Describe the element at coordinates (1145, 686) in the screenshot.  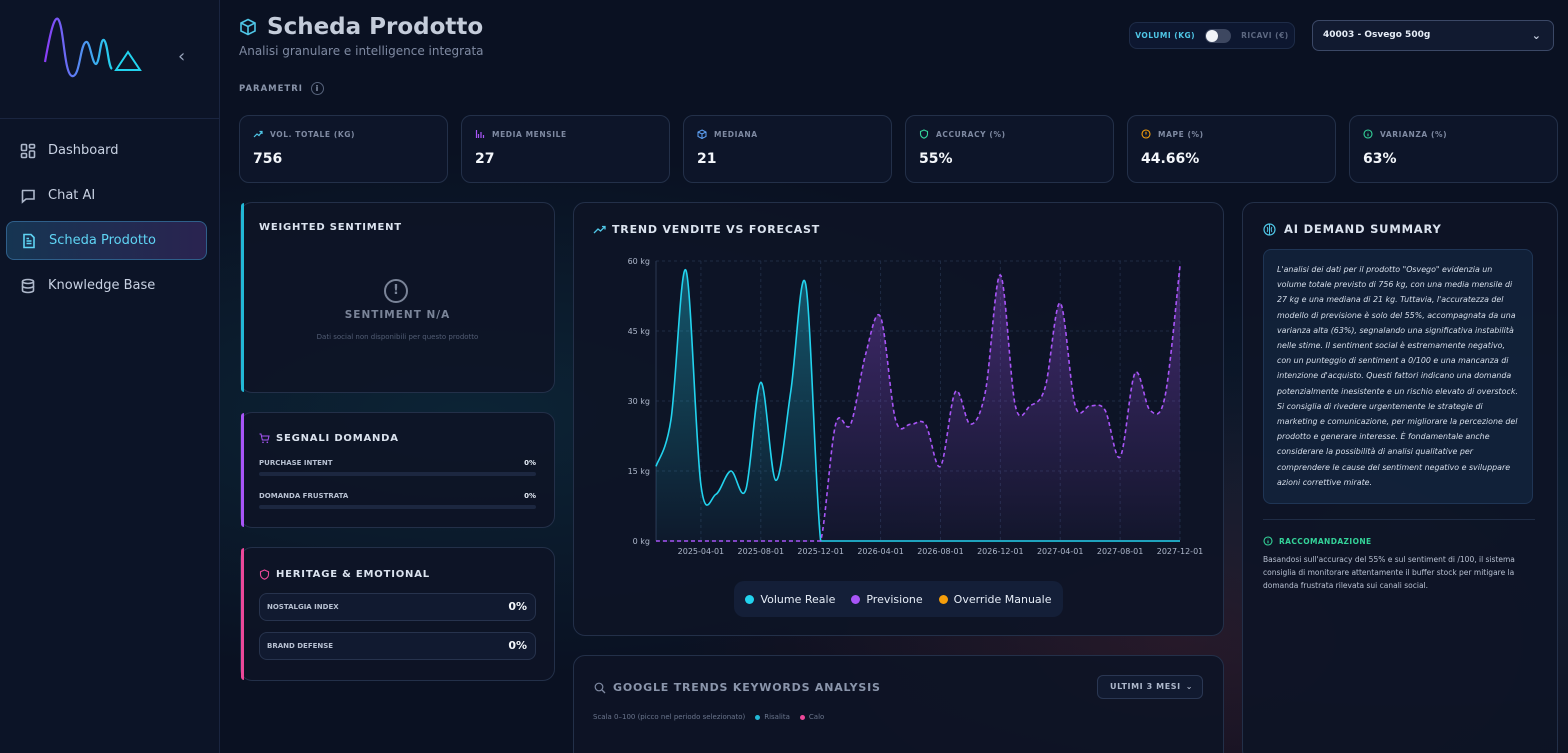
I see `trends-range-value: ULTIMI 3 MESI` at that location.